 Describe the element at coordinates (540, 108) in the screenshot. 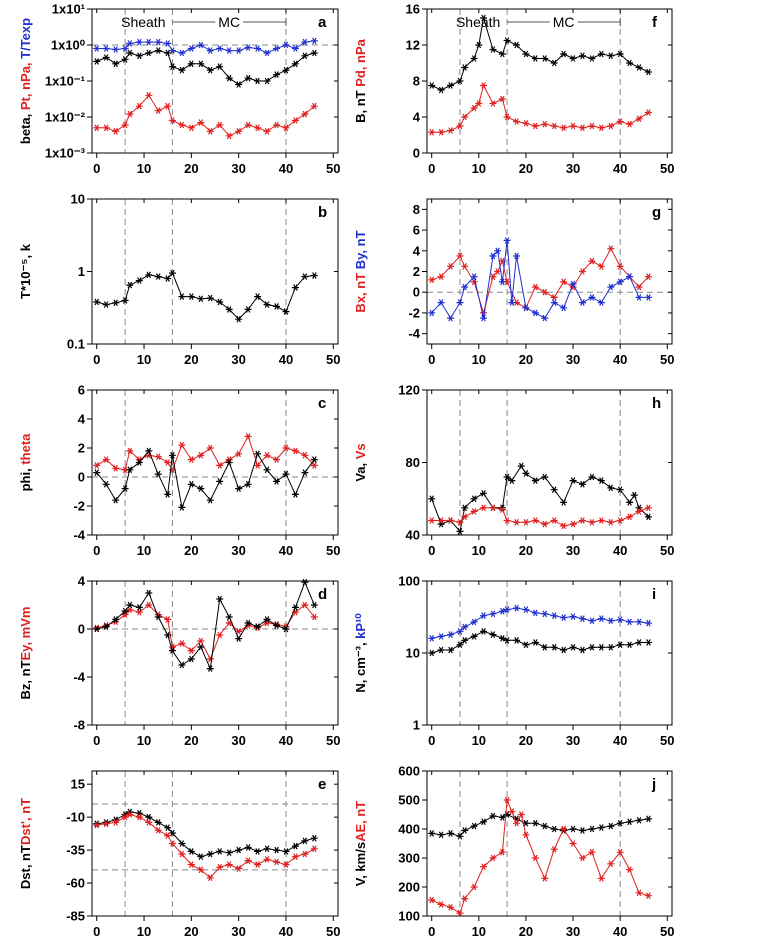

I see `series-line-red` at that location.